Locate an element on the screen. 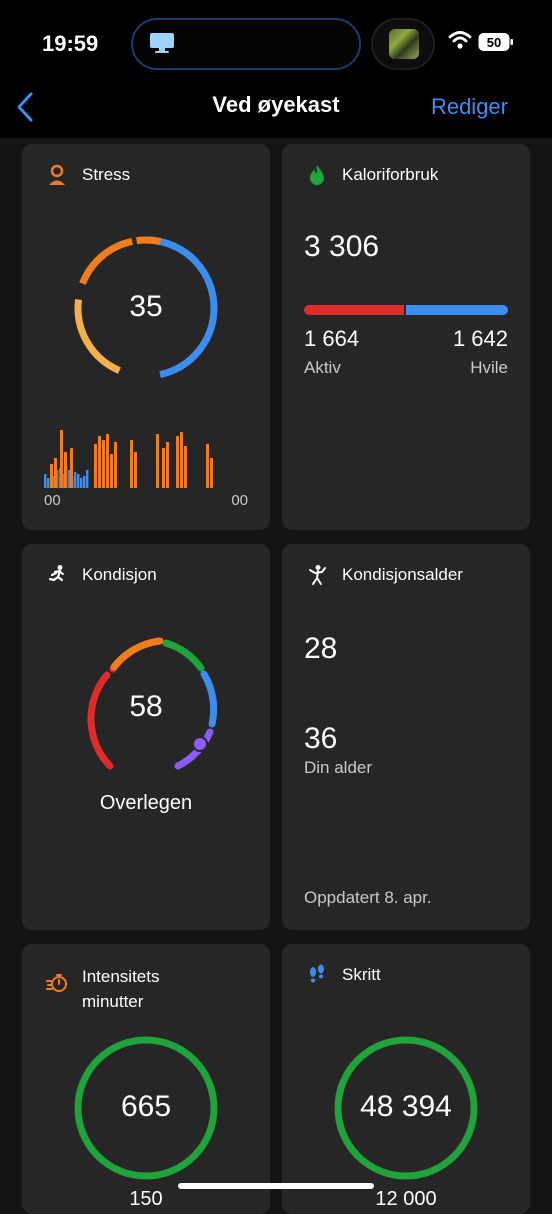  calories-bar-rest is located at coordinates (457, 310).